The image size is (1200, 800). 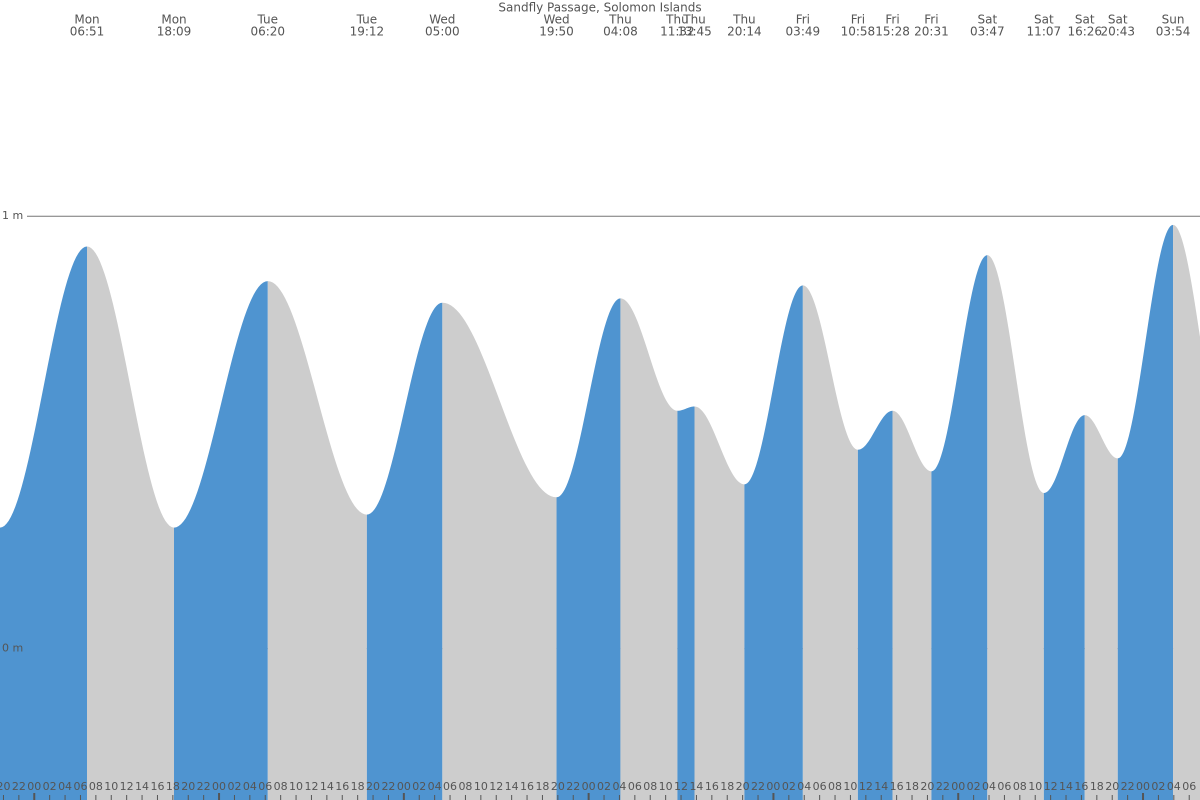 I want to click on chart-title: Sandfly Passage, Solomon Islands, so click(x=599, y=8).